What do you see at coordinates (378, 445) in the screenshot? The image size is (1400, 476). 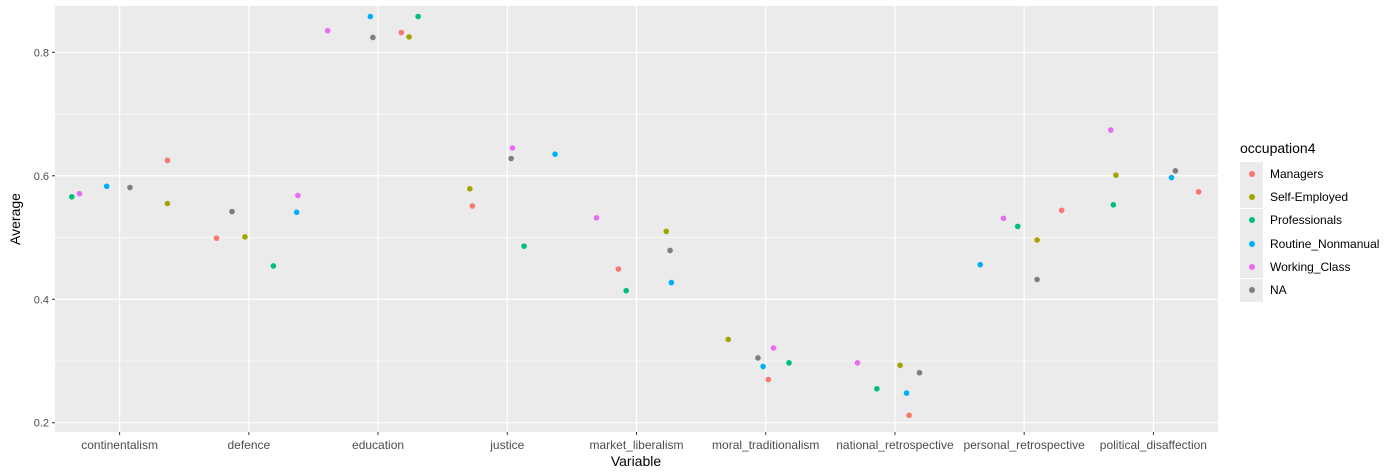 I see `x-tick-label: education` at bounding box center [378, 445].